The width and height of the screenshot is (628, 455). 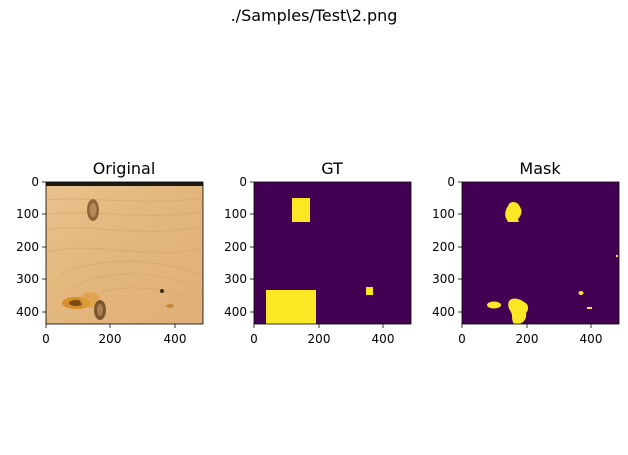 I want to click on mask-image, so click(x=540, y=253).